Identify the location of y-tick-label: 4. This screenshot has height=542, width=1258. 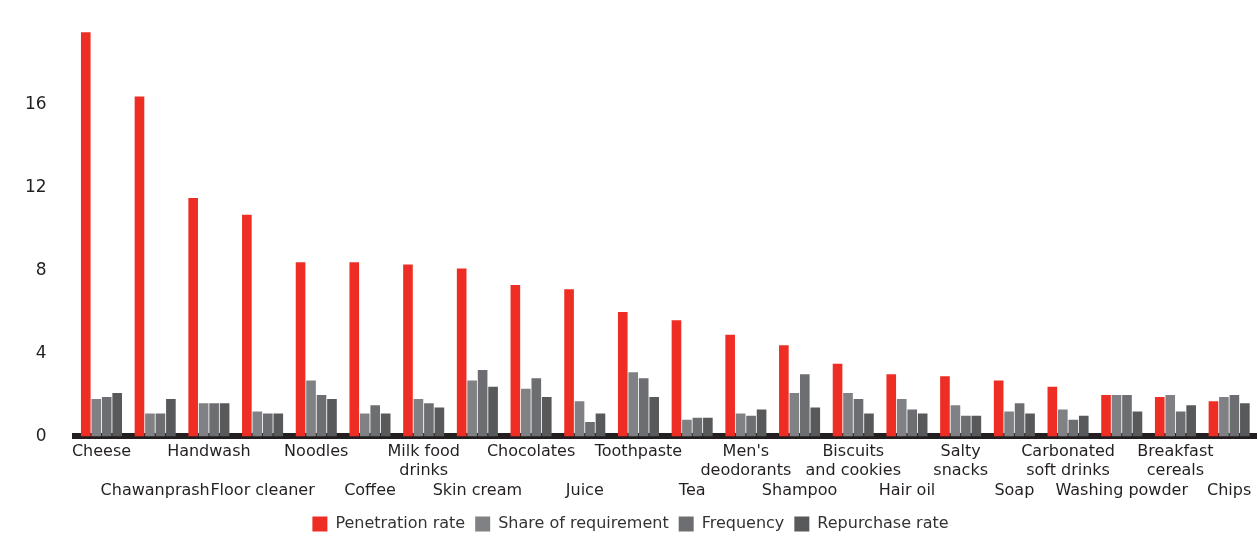
(41, 351).